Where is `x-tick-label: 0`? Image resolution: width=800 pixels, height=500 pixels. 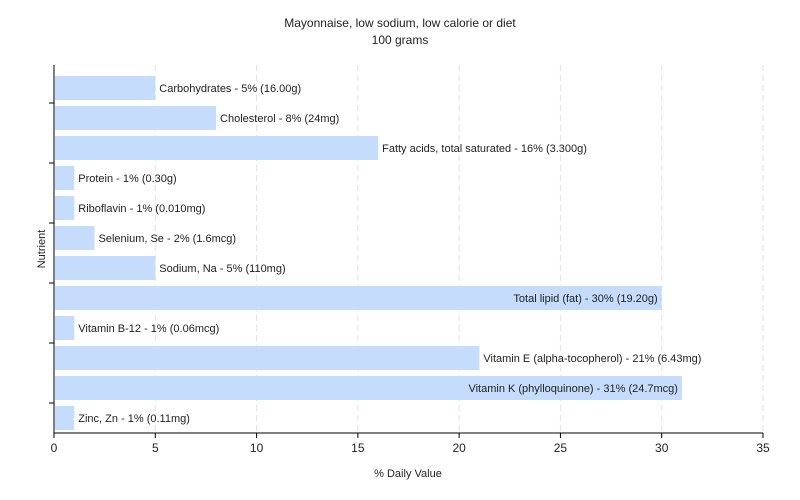 x-tick-label: 0 is located at coordinates (54, 448).